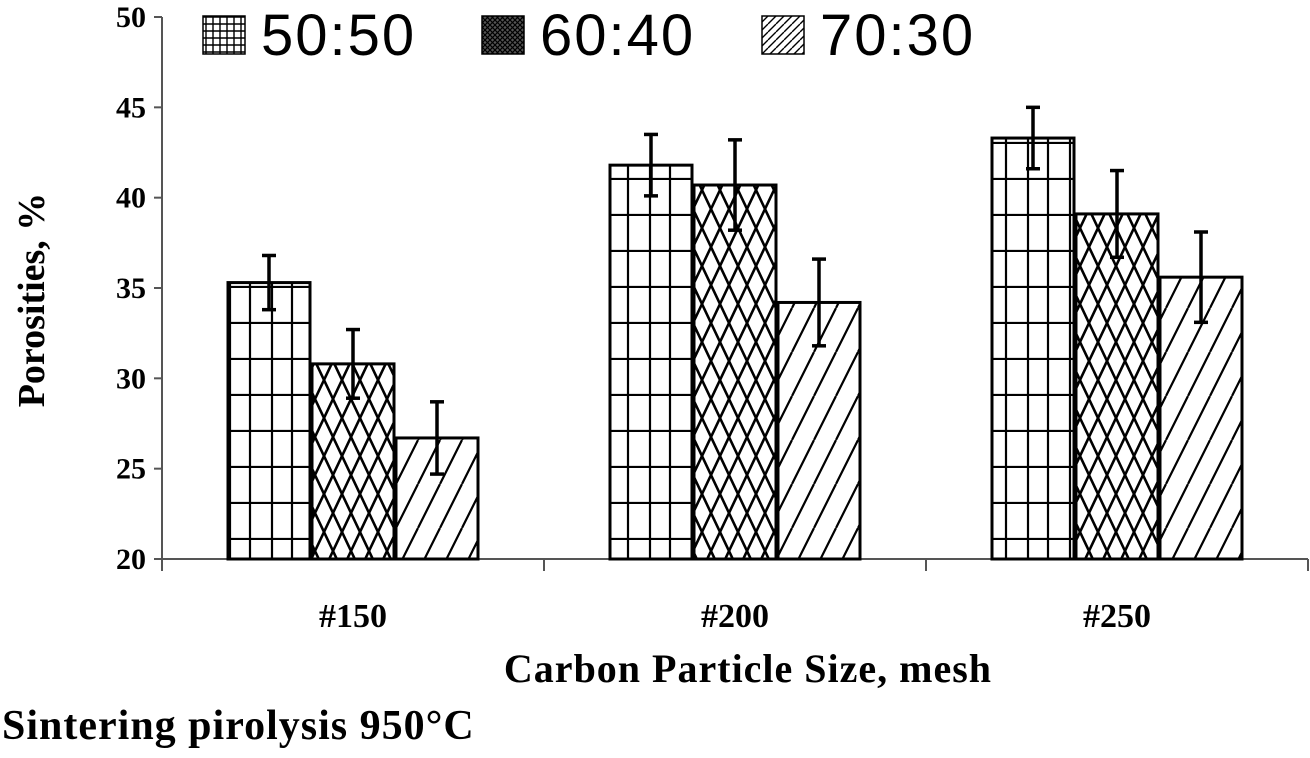 The width and height of the screenshot is (1310, 758). Describe the element at coordinates (617, 35) in the screenshot. I see `legend-label: 60:40` at that location.